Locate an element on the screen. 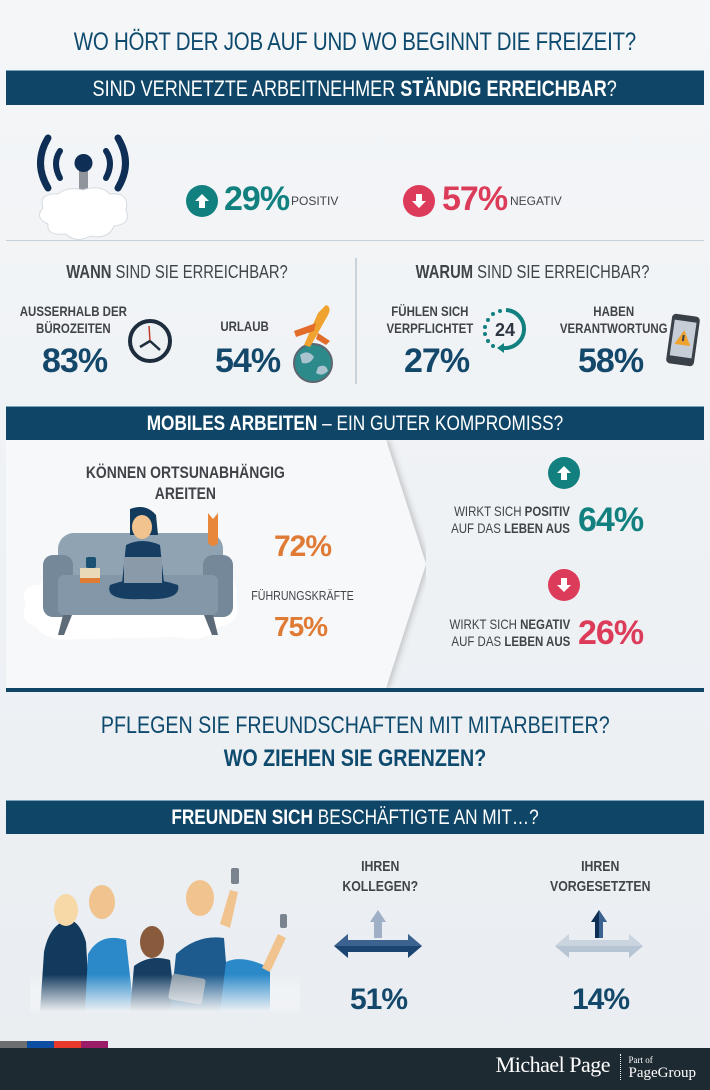  positive-value: 29% is located at coordinates (257, 199).